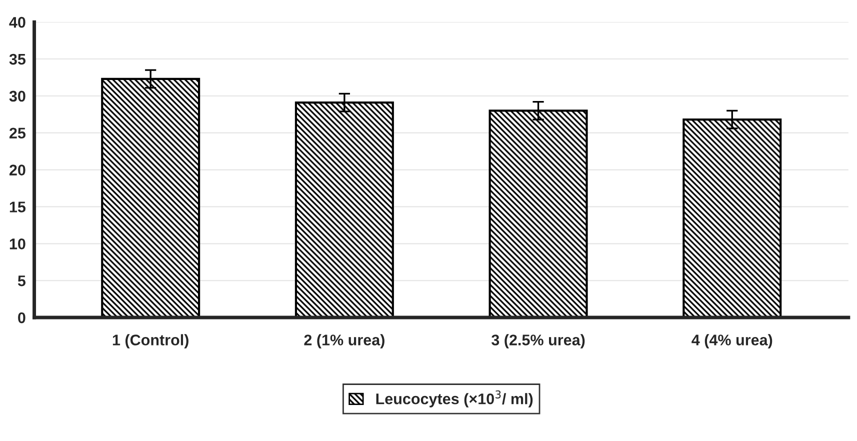 The height and width of the screenshot is (441, 857). I want to click on x-tick-label: 4 (4% urea), so click(732, 341).